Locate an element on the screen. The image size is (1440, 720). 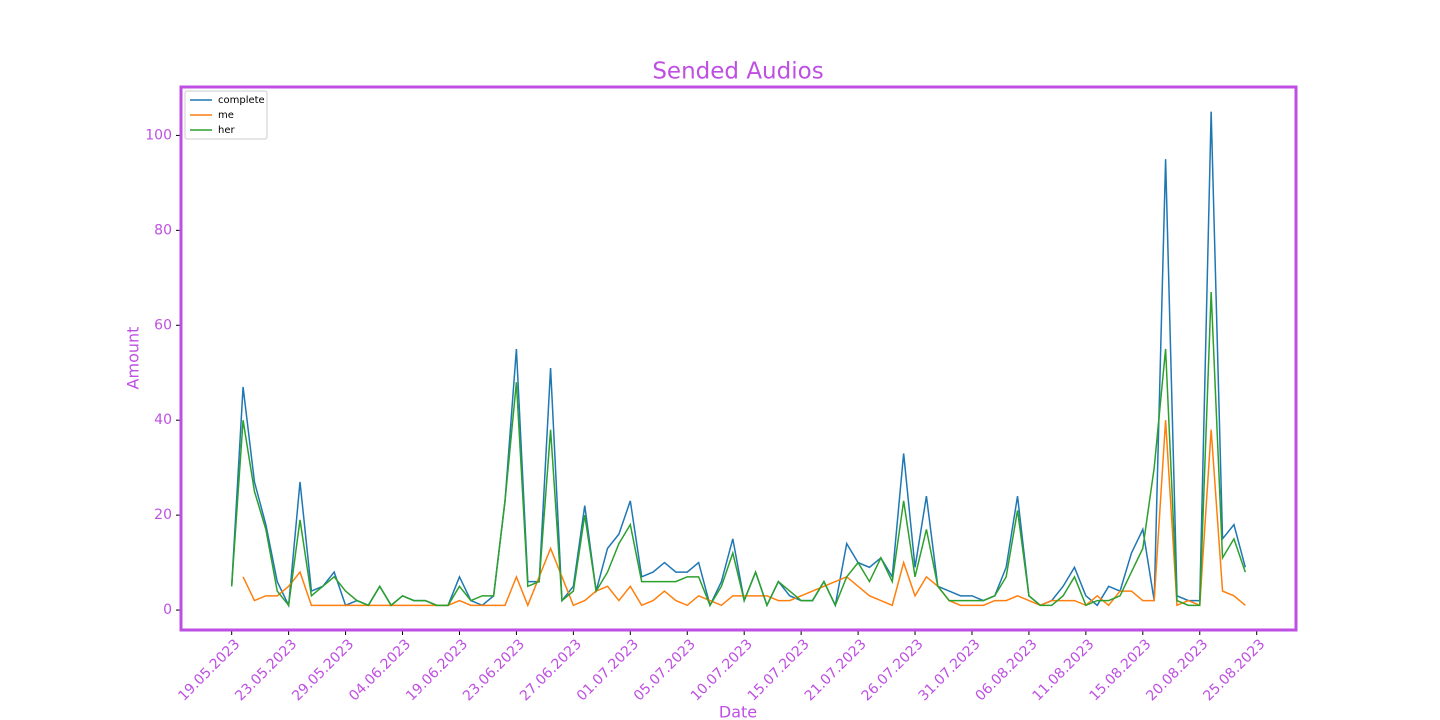
y-tick-label: 40 is located at coordinates (163, 420).